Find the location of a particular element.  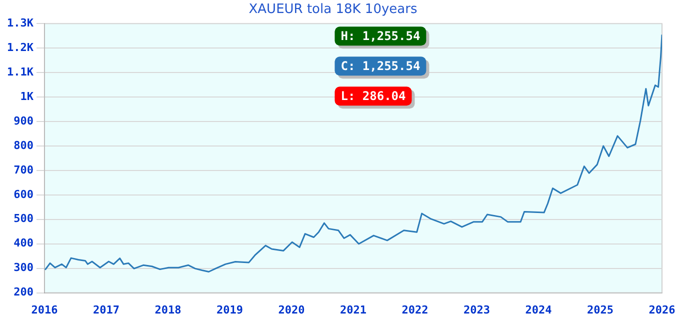

y-tick-label: 300 is located at coordinates (24, 267).